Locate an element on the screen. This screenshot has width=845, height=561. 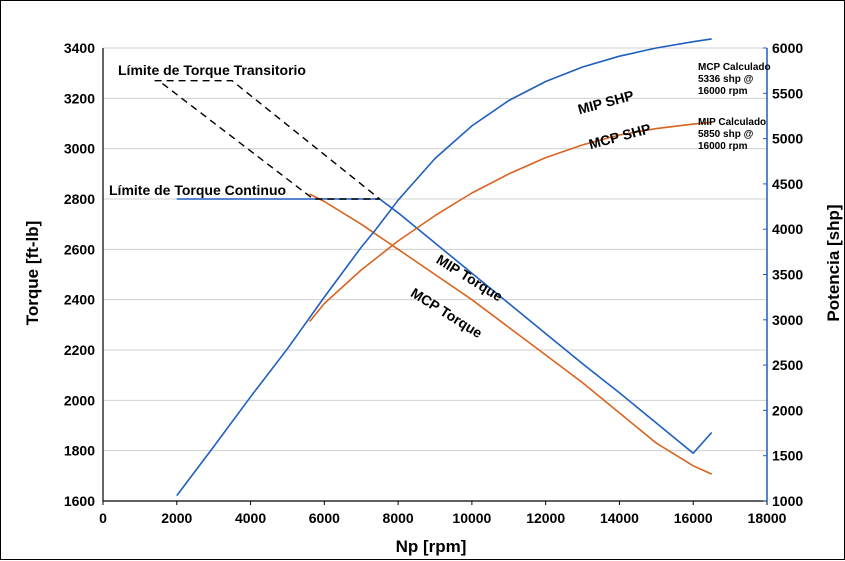
y-left-tick-label: 1600 is located at coordinates (79, 501).